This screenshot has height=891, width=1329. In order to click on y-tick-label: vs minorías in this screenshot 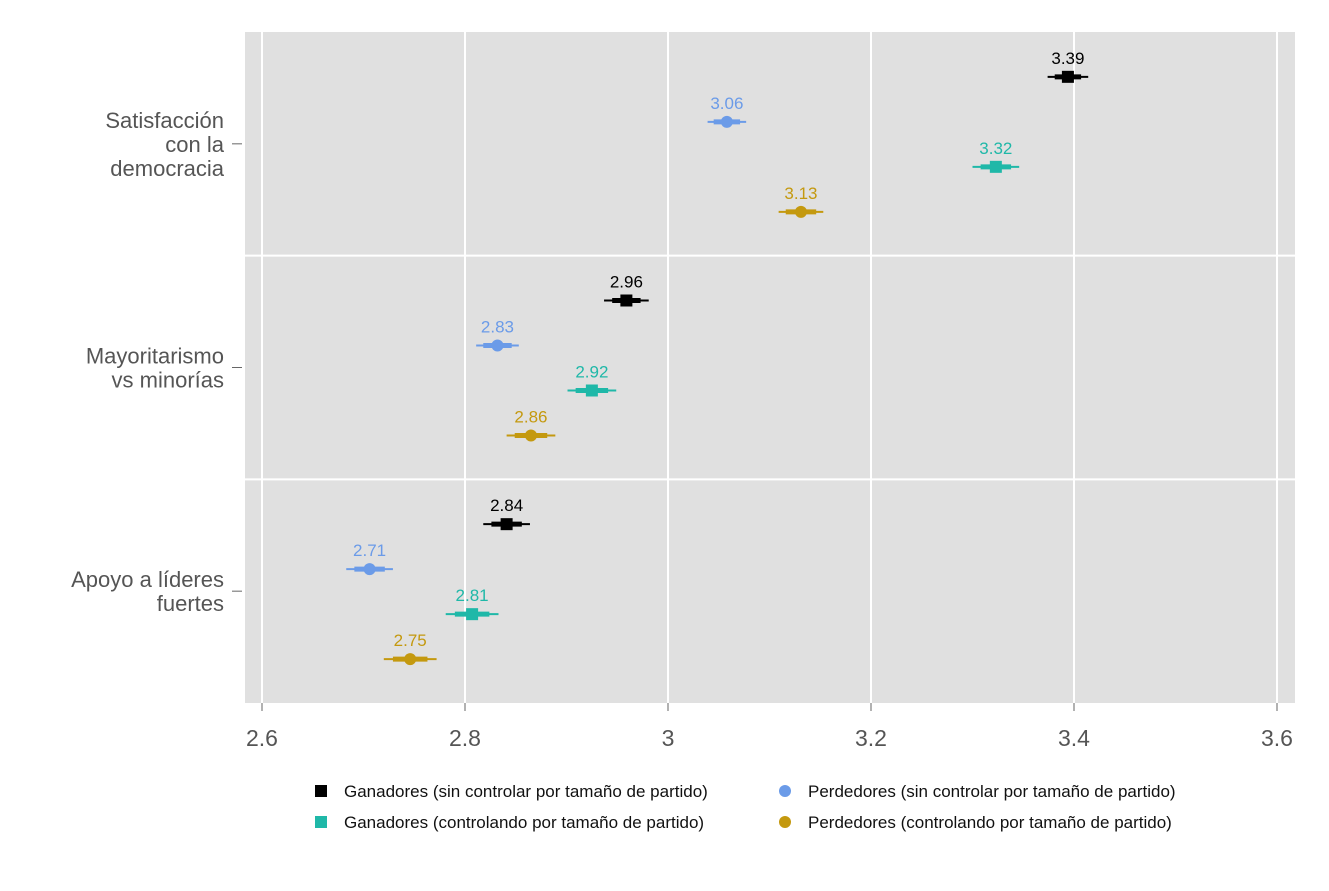, I will do `click(168, 380)`.